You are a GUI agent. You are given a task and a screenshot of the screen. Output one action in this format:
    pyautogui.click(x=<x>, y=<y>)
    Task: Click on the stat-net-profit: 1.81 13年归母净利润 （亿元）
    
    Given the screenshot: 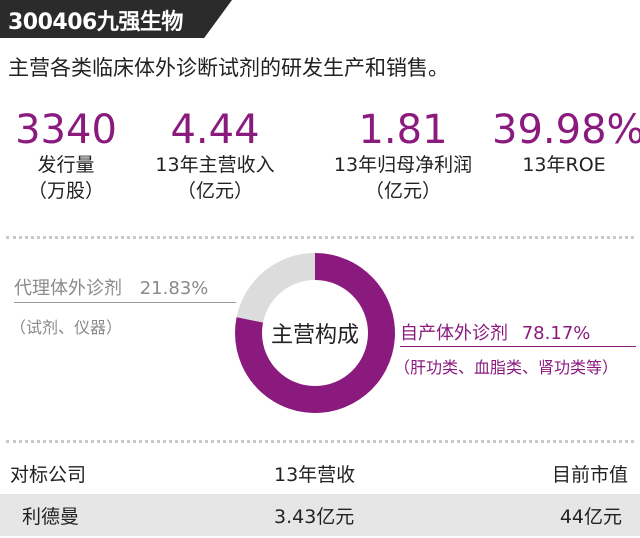 What is the action you would take?
    pyautogui.click(x=403, y=156)
    